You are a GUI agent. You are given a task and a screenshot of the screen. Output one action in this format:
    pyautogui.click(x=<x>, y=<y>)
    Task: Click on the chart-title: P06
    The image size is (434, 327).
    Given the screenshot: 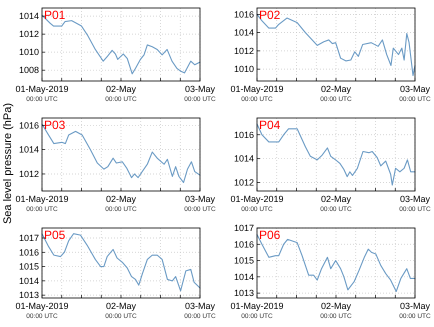 What is the action you would take?
    pyautogui.click(x=270, y=235)
    